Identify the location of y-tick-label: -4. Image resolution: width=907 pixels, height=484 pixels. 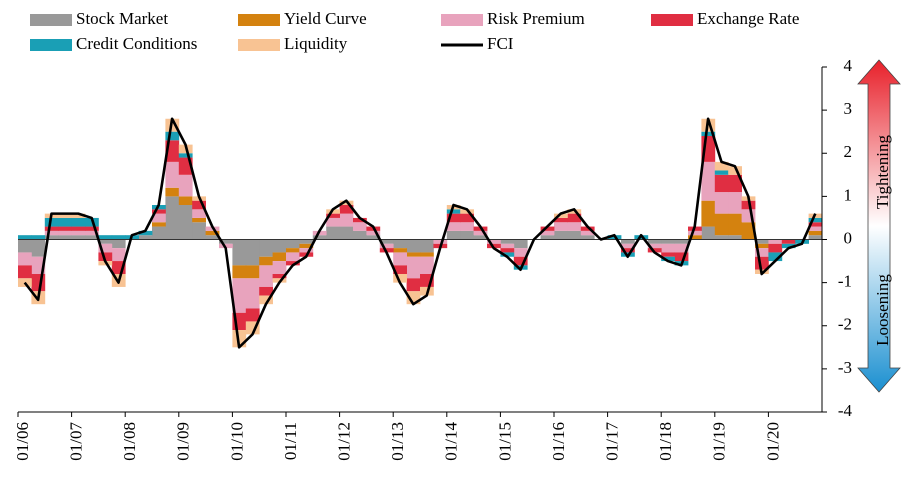
(845, 410).